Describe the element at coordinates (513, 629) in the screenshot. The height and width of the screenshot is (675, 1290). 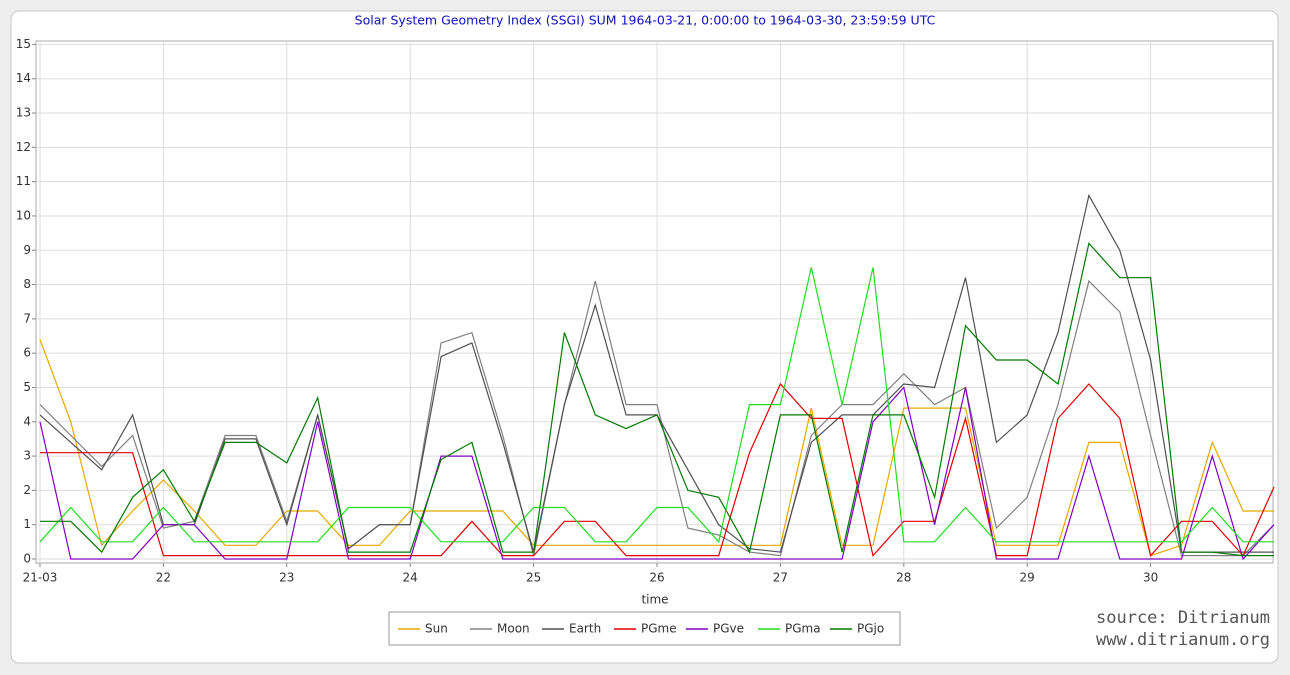
I see `legend-label: Moon` at that location.